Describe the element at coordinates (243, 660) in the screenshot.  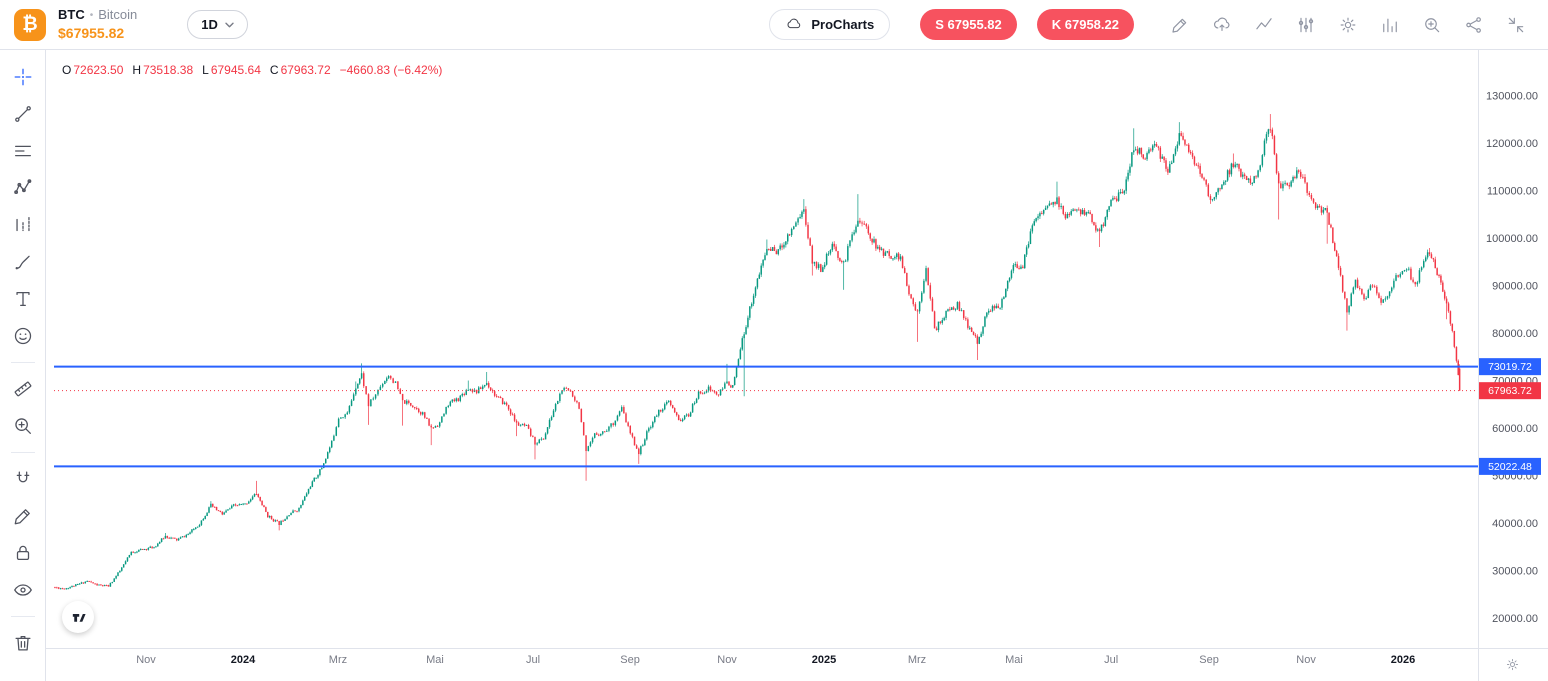
I see `time-axis-label: 2024` at that location.